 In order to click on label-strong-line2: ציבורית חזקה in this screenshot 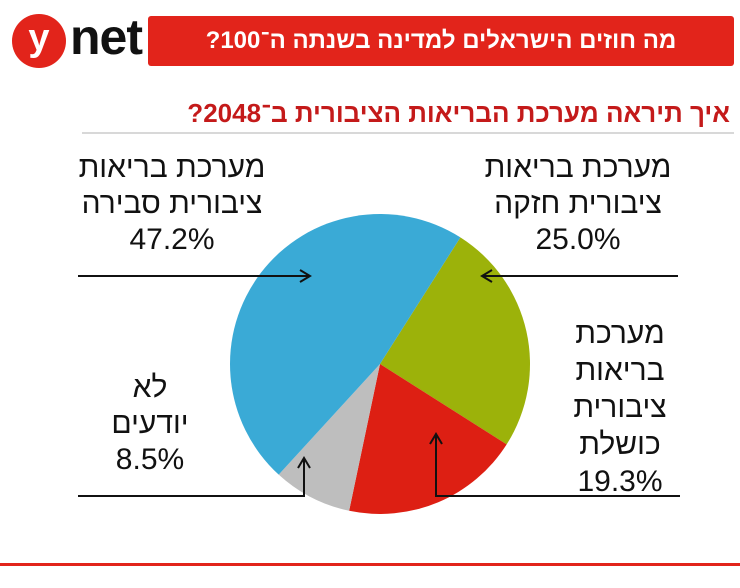, I will do `click(578, 203)`.